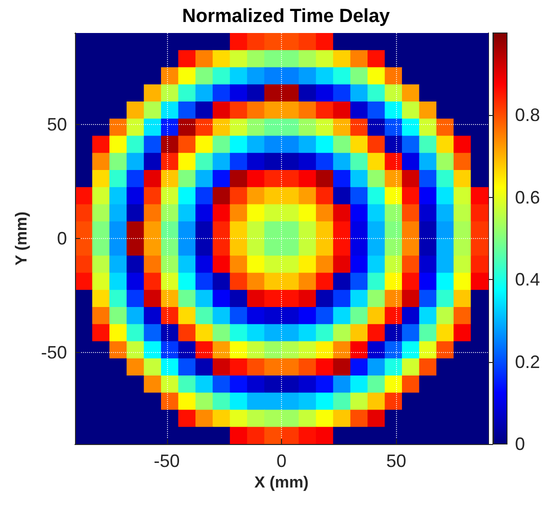  What do you see at coordinates (520, 444) in the screenshot?
I see `color-bar-label: 0` at bounding box center [520, 444].